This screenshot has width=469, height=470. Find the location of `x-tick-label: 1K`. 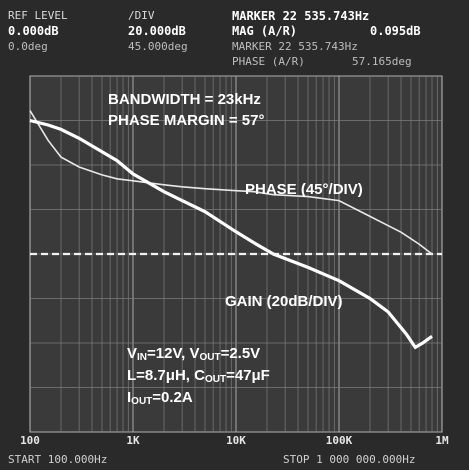

x-tick-label: 1K is located at coordinates (133, 440).